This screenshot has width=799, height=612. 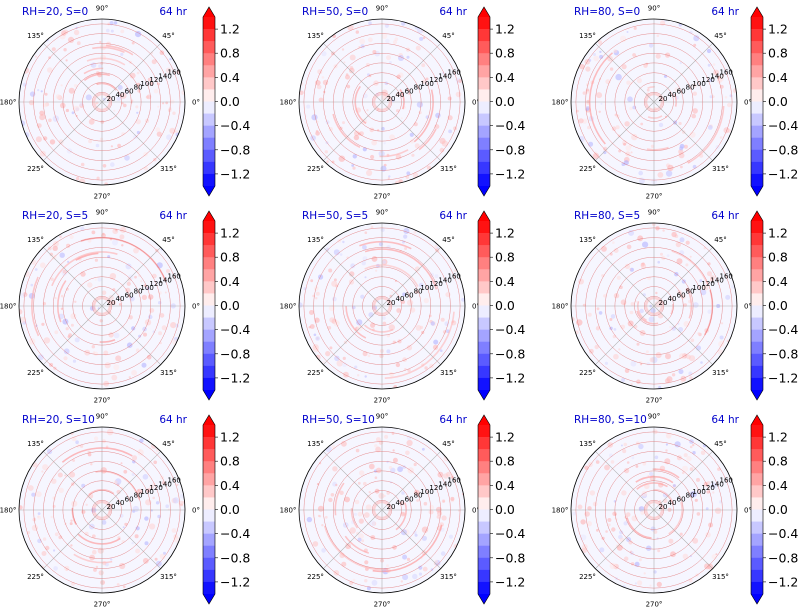 I want to click on field-texture, so click(x=380, y=103).